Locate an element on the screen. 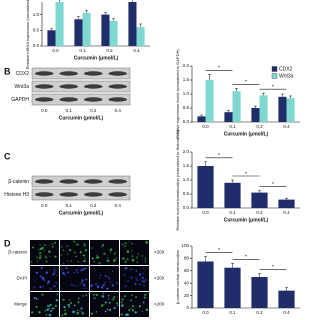 Image resolution: width=320 pixels, height=320 pixels. blot-row-label: Wnt3a is located at coordinates (22, 87).